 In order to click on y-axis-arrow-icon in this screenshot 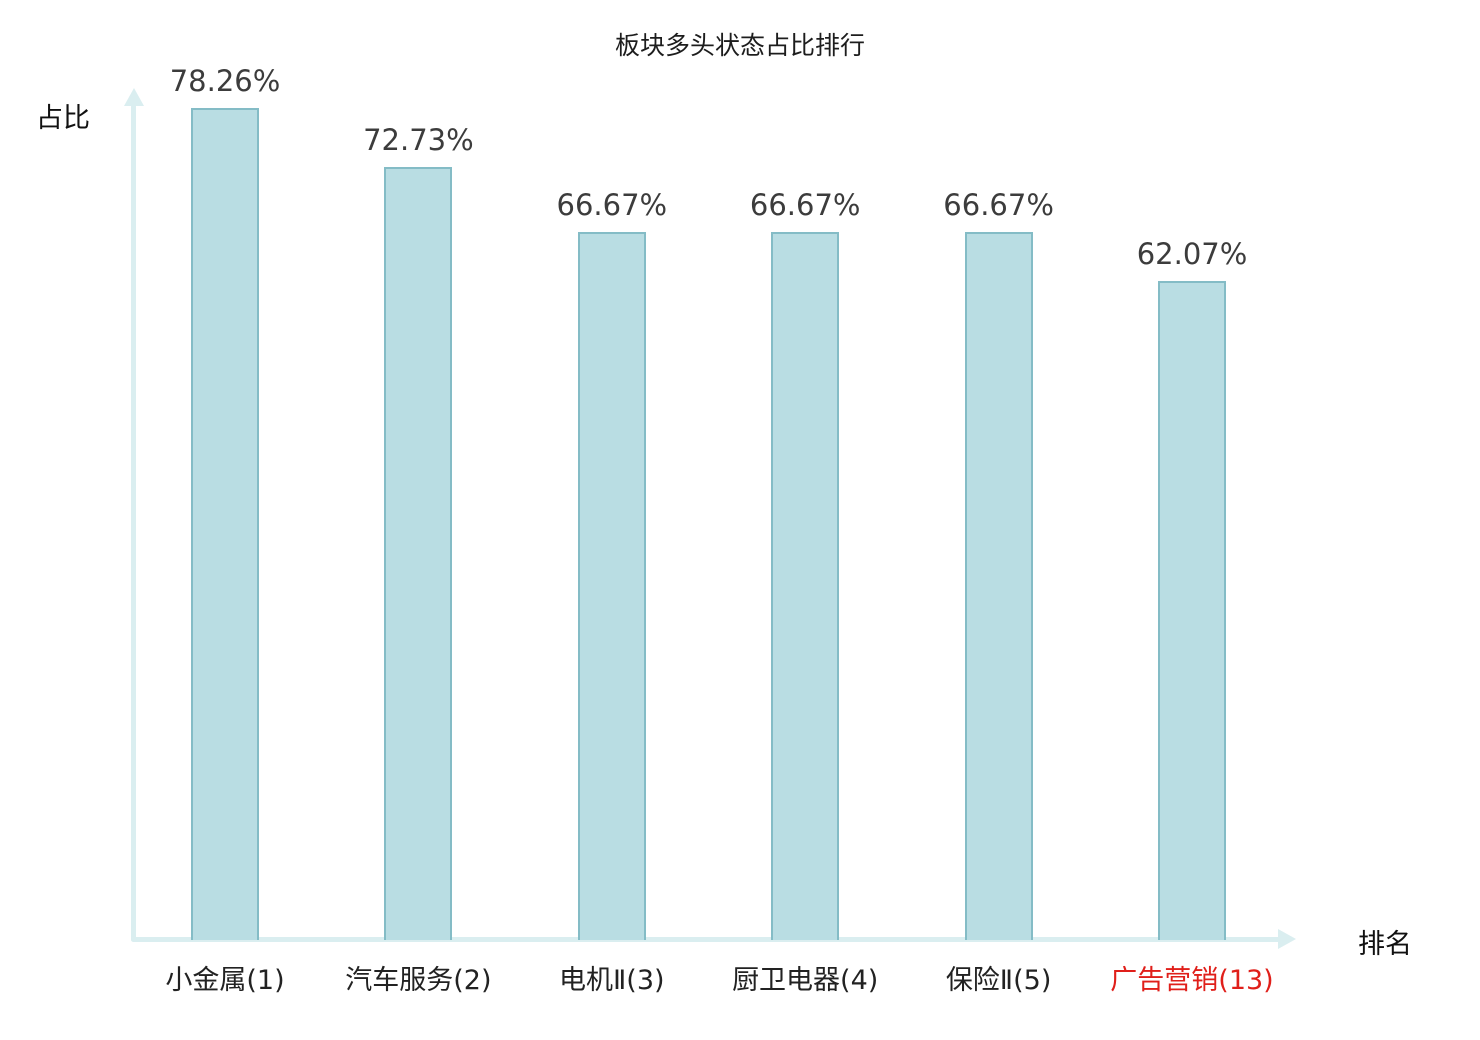, I will do `click(134, 97)`.